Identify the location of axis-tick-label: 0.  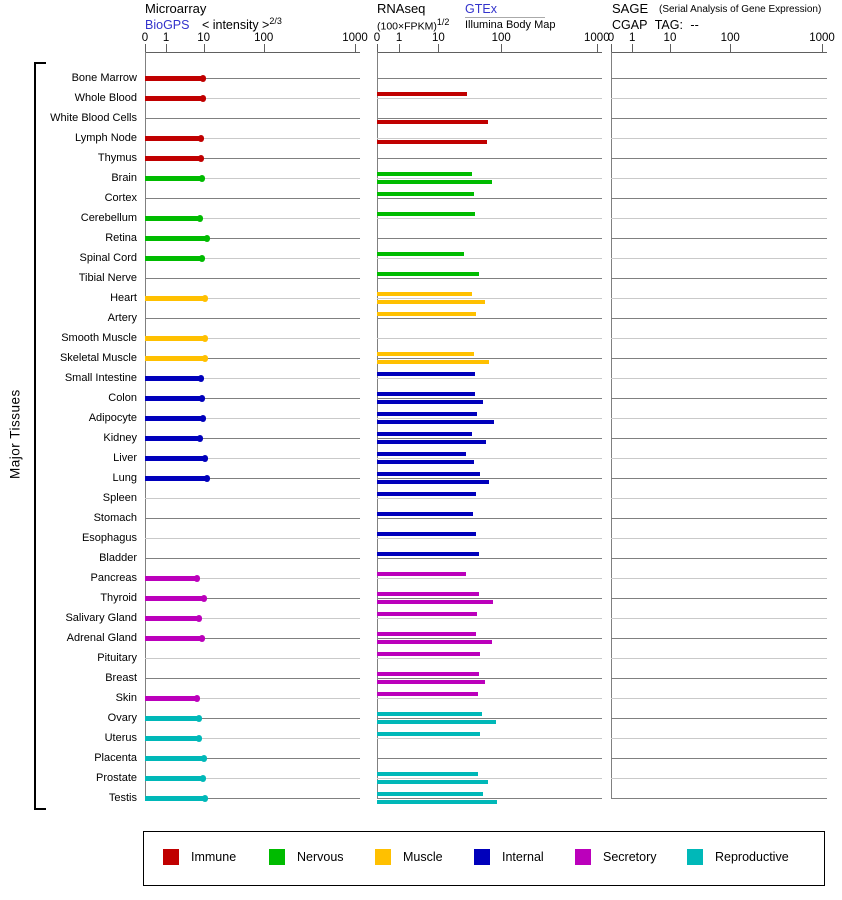
(145, 38).